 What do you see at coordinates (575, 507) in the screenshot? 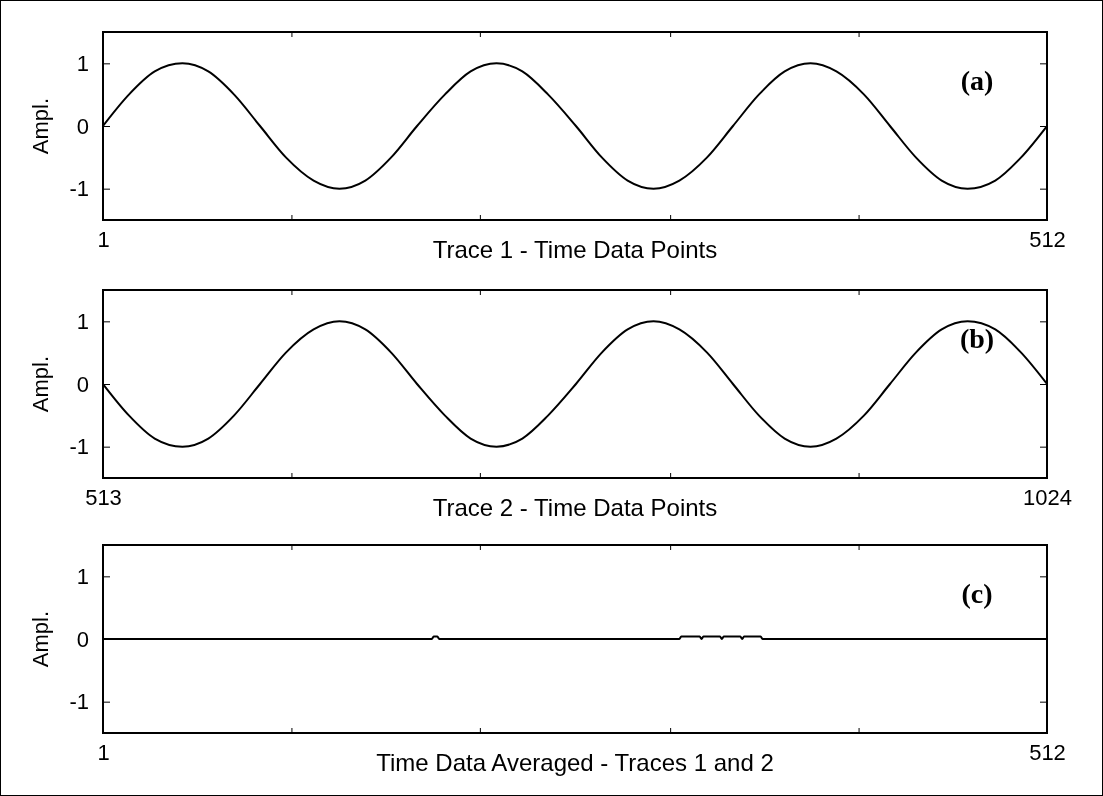
I see `x-axis-title: Trace 2 - Time Data Points` at bounding box center [575, 507].